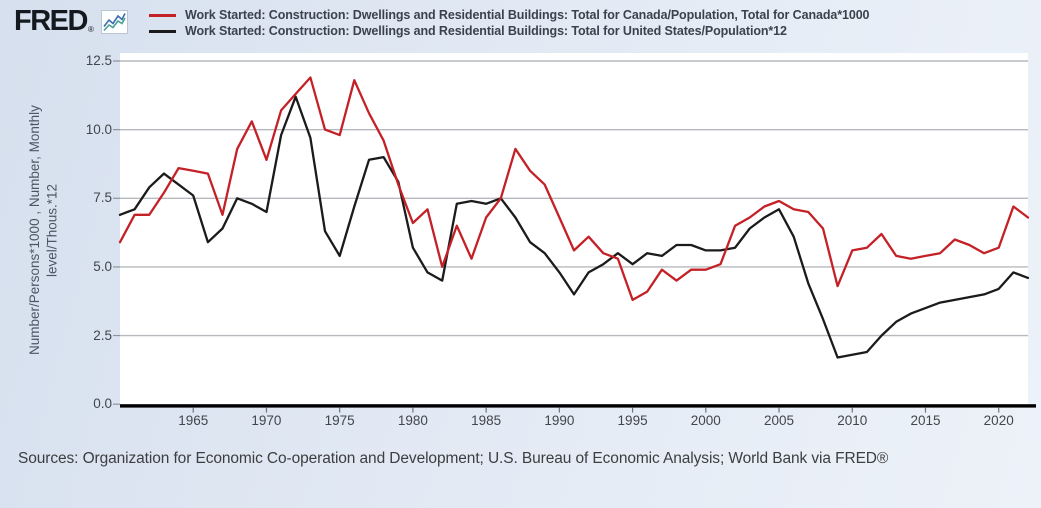 This screenshot has width=1041, height=508. What do you see at coordinates (90, 29) in the screenshot?
I see `fred-registered-mark: ®` at bounding box center [90, 29].